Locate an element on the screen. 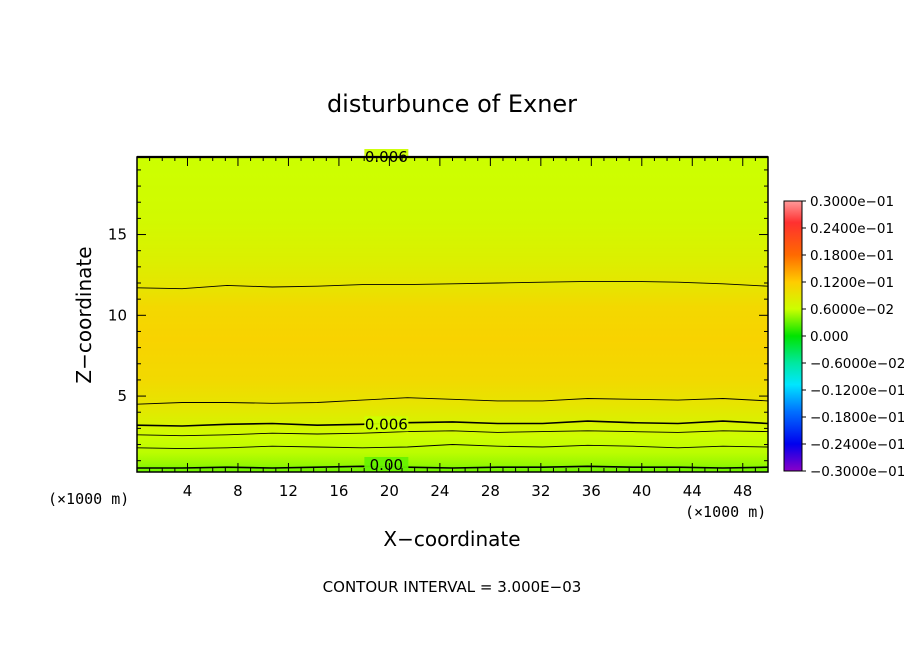  x-tick-labels: 4 8 12 16 20 24 28 32 36 40 44 48 is located at coordinates (468, 491).